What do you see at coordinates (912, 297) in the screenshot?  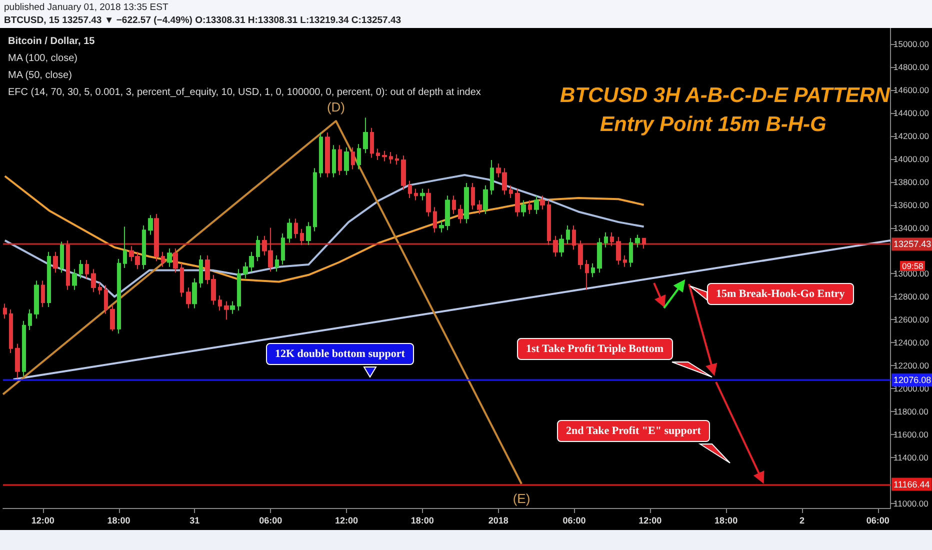 I see `y-tick-label: 12800.00` at bounding box center [912, 297].